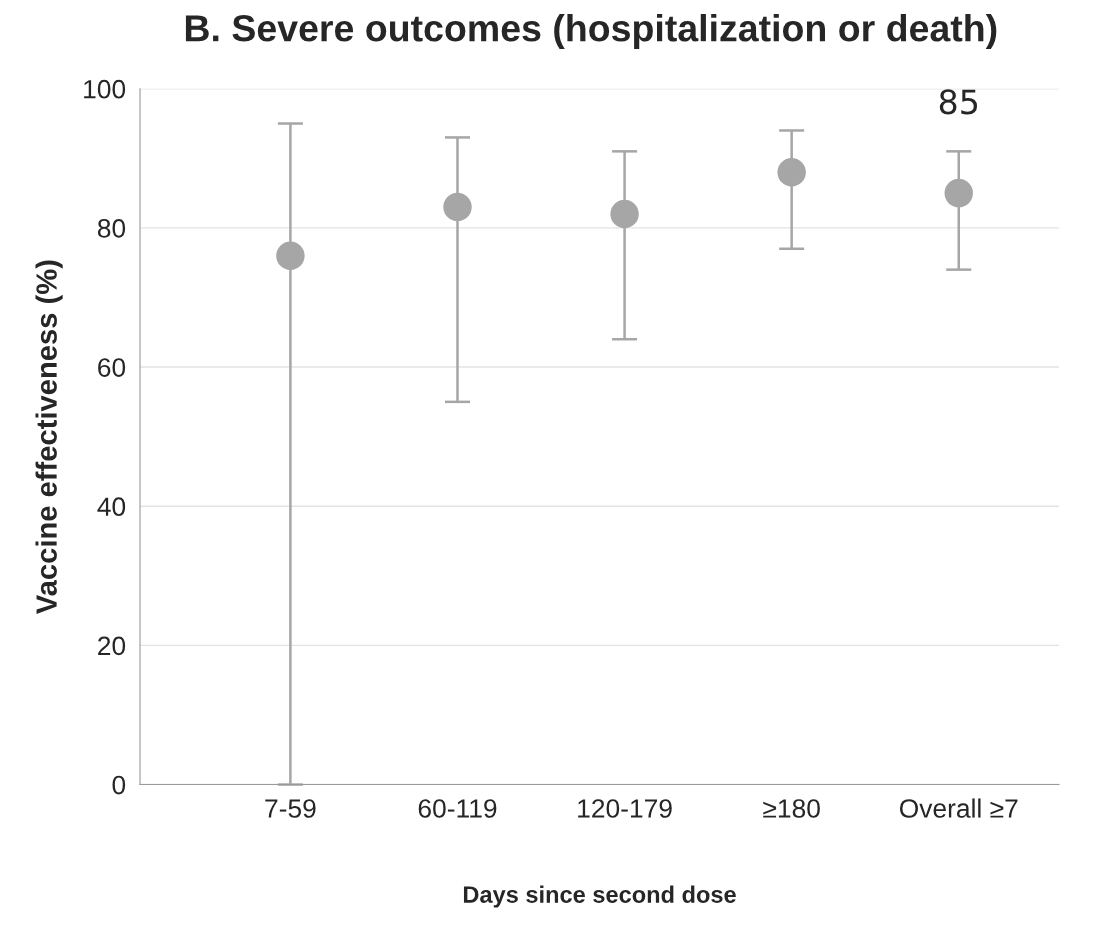 The width and height of the screenshot is (1094, 934). Describe the element at coordinates (958, 102) in the screenshot. I see `data-label: 85` at that location.